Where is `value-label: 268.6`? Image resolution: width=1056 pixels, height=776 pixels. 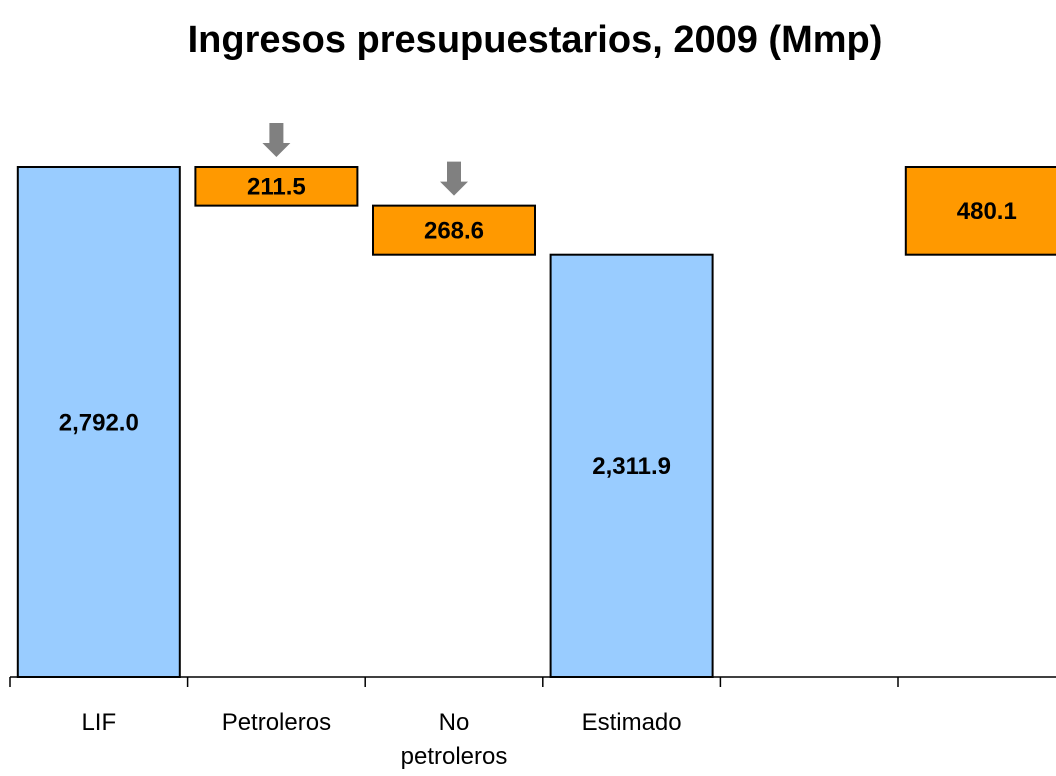
value-label: 268.6 is located at coordinates (454, 231).